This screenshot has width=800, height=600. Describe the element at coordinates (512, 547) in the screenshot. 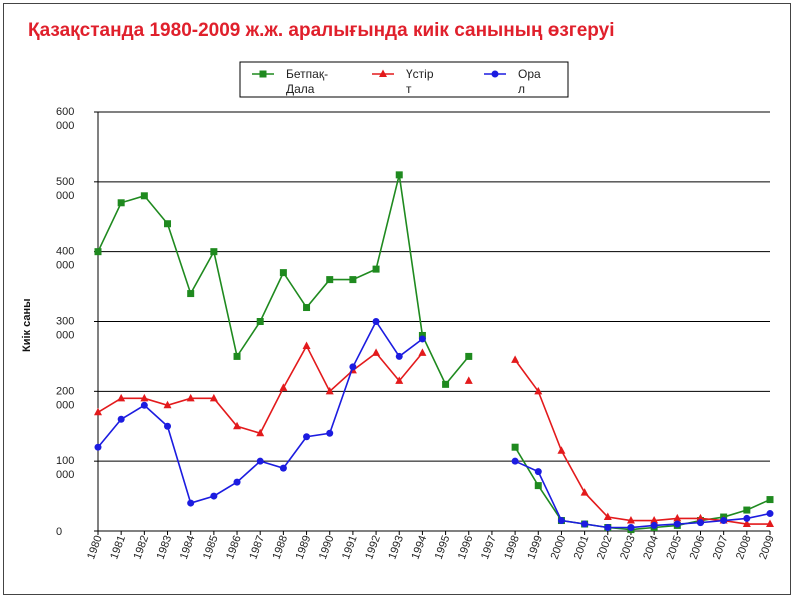

I see `x-tick-label: 1998` at that location.